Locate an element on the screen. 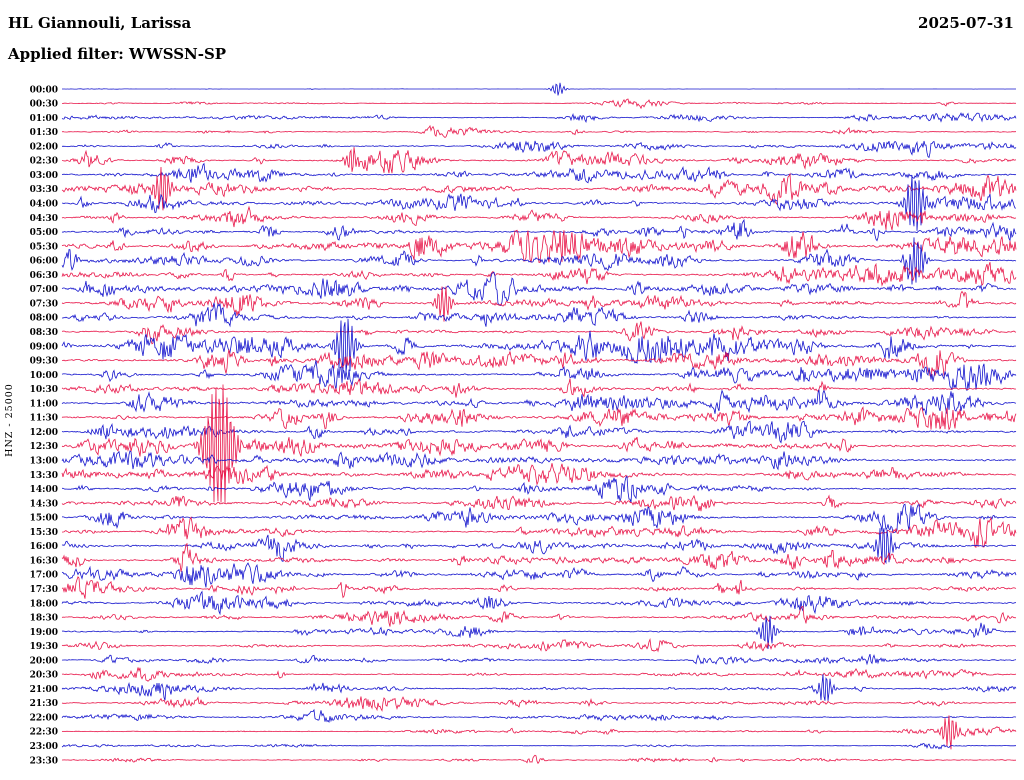  row-time-label: 12:30 is located at coordinates (44, 447).